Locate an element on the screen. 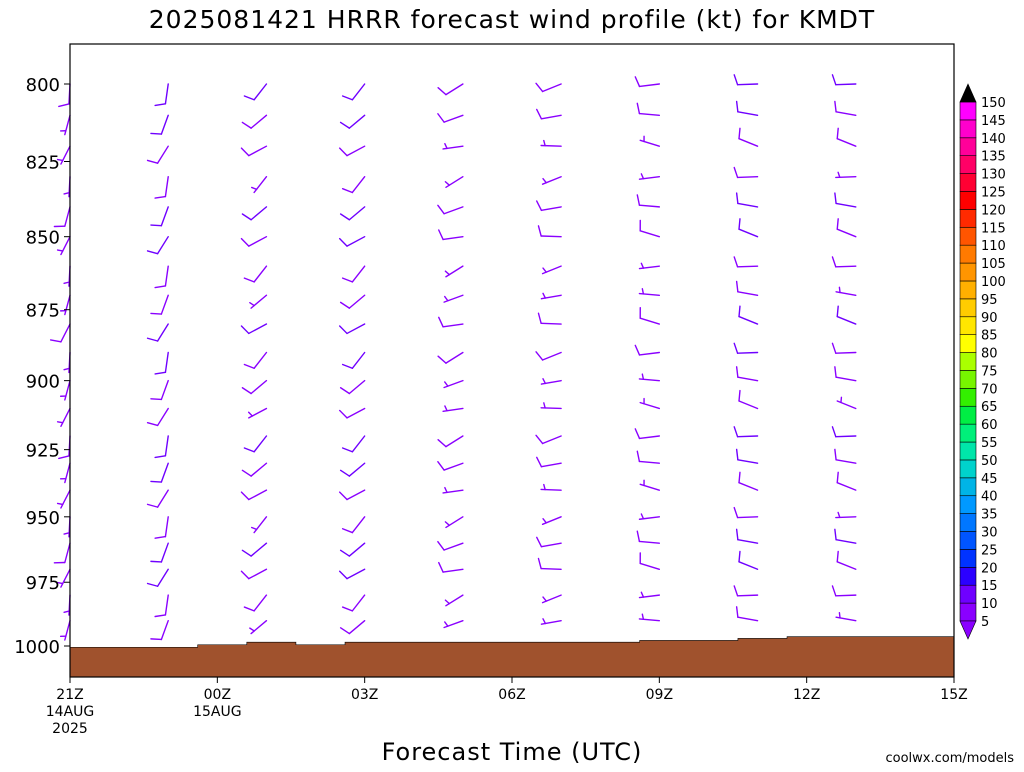 The image size is (1024, 772). colorbar-label: 125 is located at coordinates (993, 192).